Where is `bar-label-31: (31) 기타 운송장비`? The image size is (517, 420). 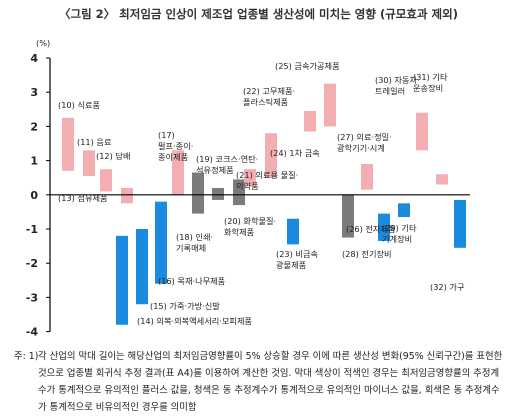
bar-label-31: (31) 기타 운송장비 is located at coordinates (430, 82).